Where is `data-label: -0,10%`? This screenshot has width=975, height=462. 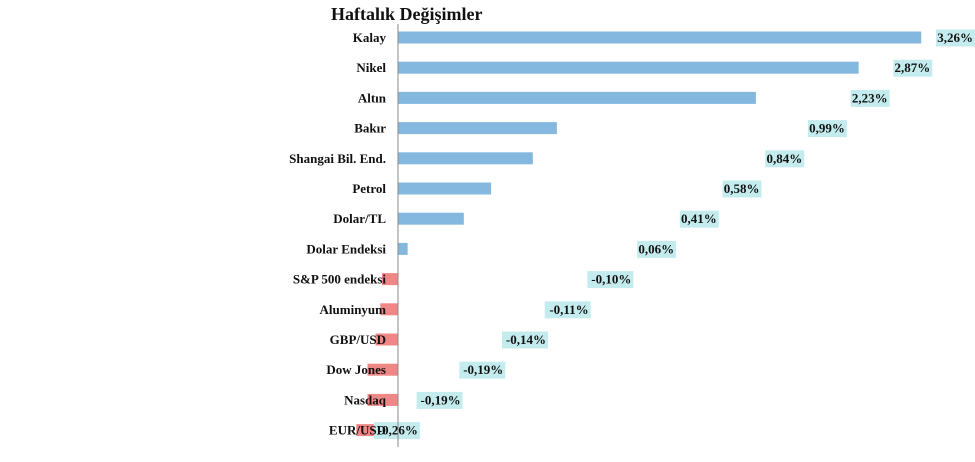 data-label: -0,10% is located at coordinates (611, 279).